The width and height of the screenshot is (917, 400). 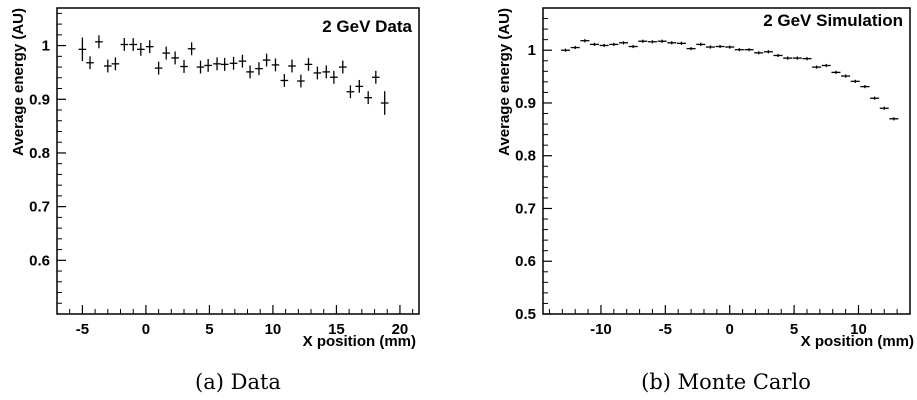 I want to click on x-axis-label: X position (mm), so click(x=359, y=341).